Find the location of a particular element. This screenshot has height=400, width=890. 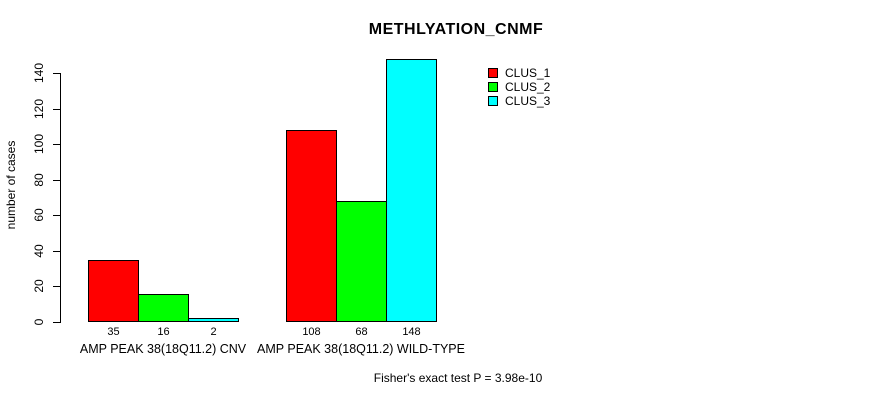

bar-value-label: 2 is located at coordinates (213, 332).